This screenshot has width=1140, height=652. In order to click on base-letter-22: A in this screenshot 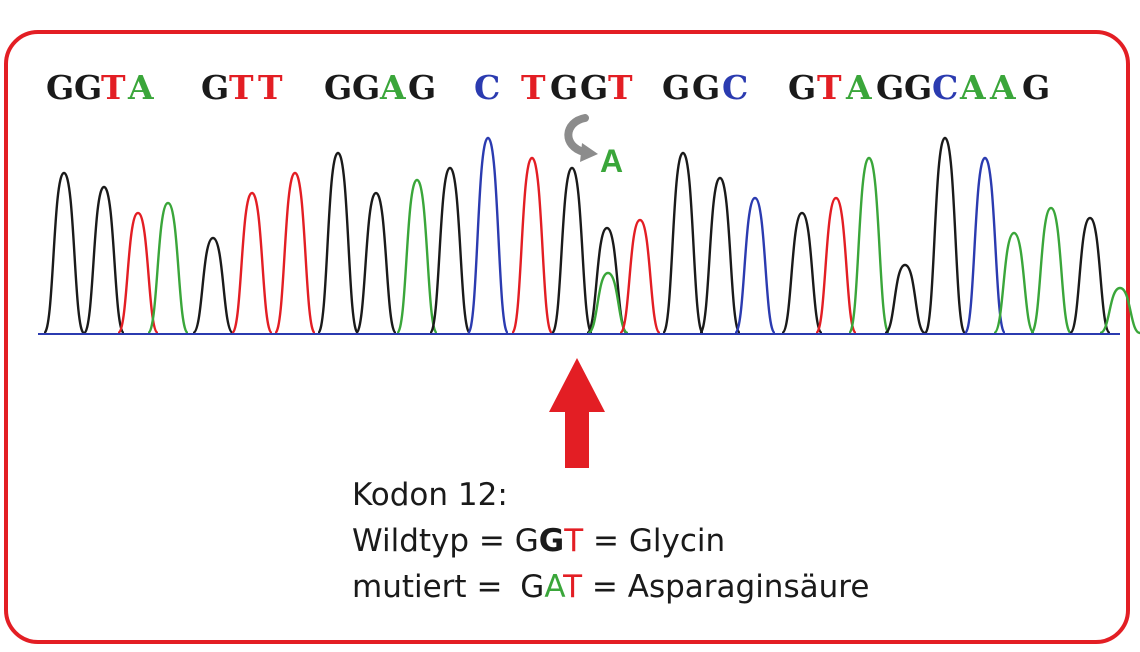, I will do `click(859, 87)`.